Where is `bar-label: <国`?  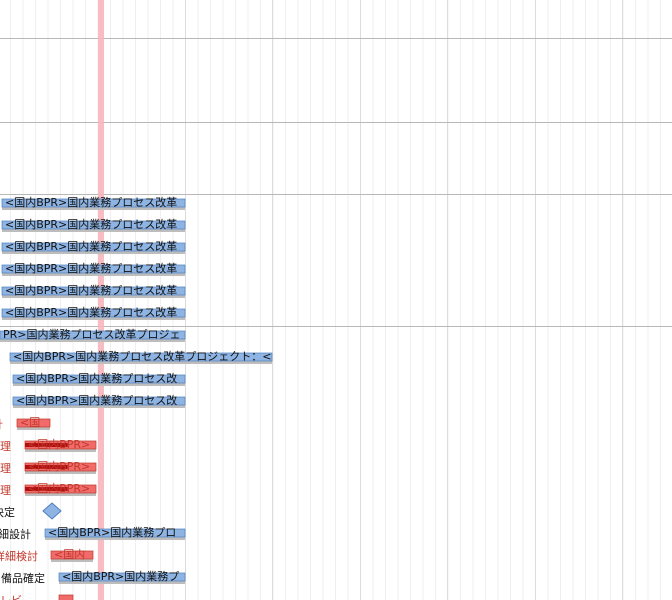
bar-label: <国 is located at coordinates (30, 422).